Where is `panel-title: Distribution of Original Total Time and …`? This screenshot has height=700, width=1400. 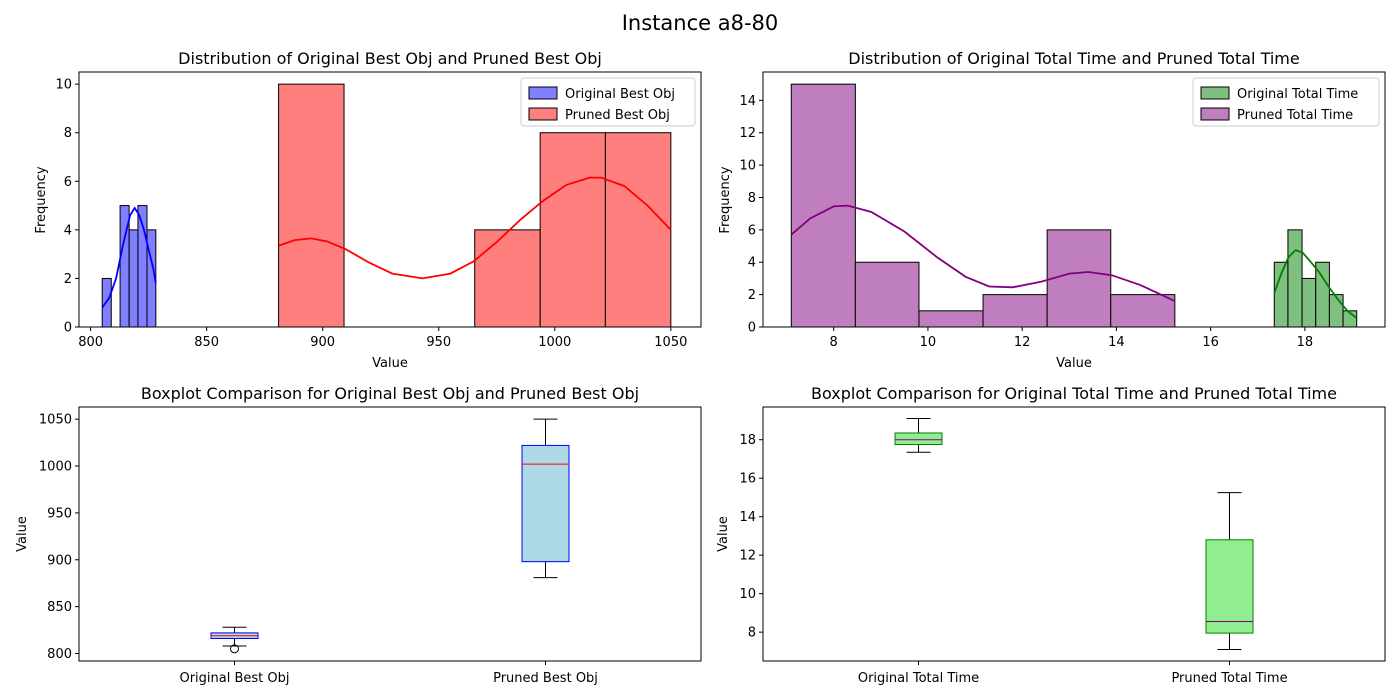
panel-title: Distribution of Original Total Time and … is located at coordinates (1073, 58).